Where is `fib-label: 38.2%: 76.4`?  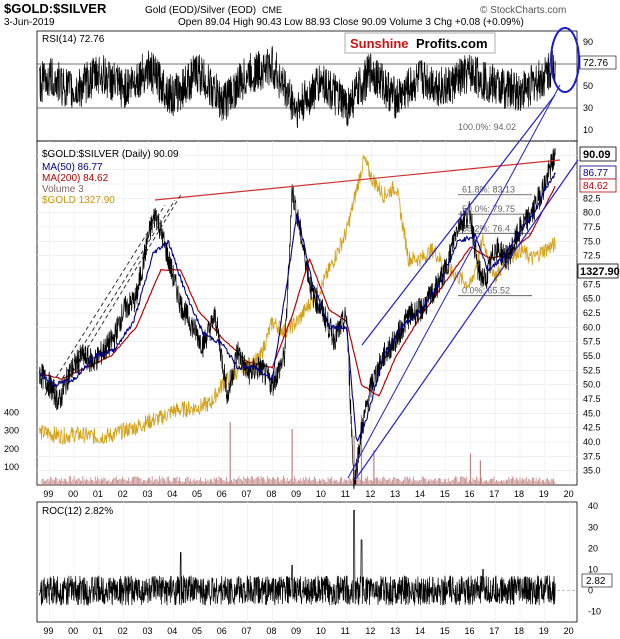
fib-label: 38.2%: 76.4 is located at coordinates (486, 228).